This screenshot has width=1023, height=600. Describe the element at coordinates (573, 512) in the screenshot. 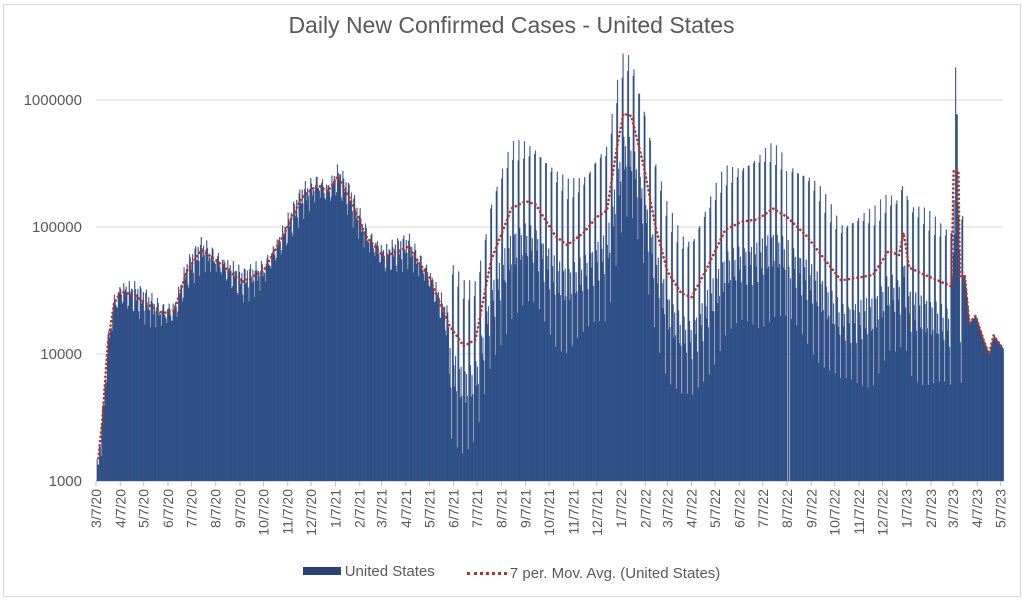

I see `x-tick-label: 11/7/21` at that location.